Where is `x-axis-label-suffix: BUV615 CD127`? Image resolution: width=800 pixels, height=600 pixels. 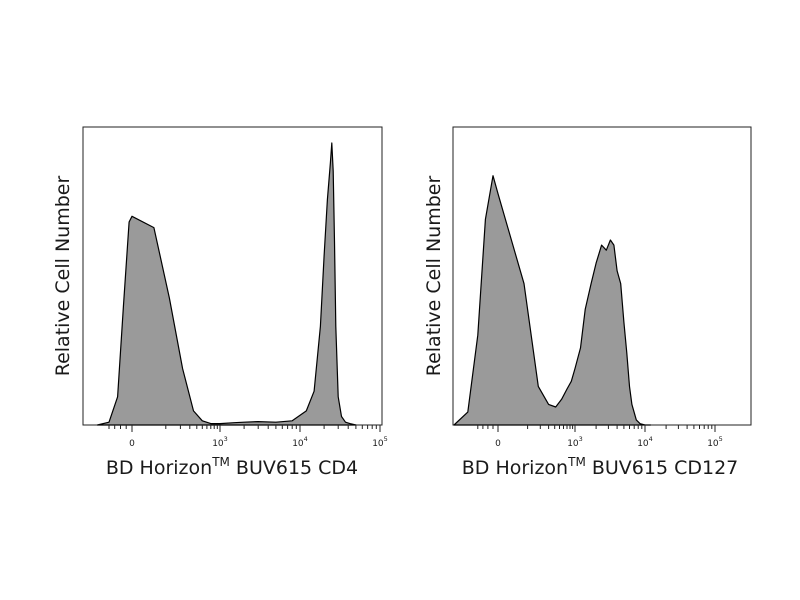 x-axis-label-suffix: BUV615 CD127 is located at coordinates (662, 468).